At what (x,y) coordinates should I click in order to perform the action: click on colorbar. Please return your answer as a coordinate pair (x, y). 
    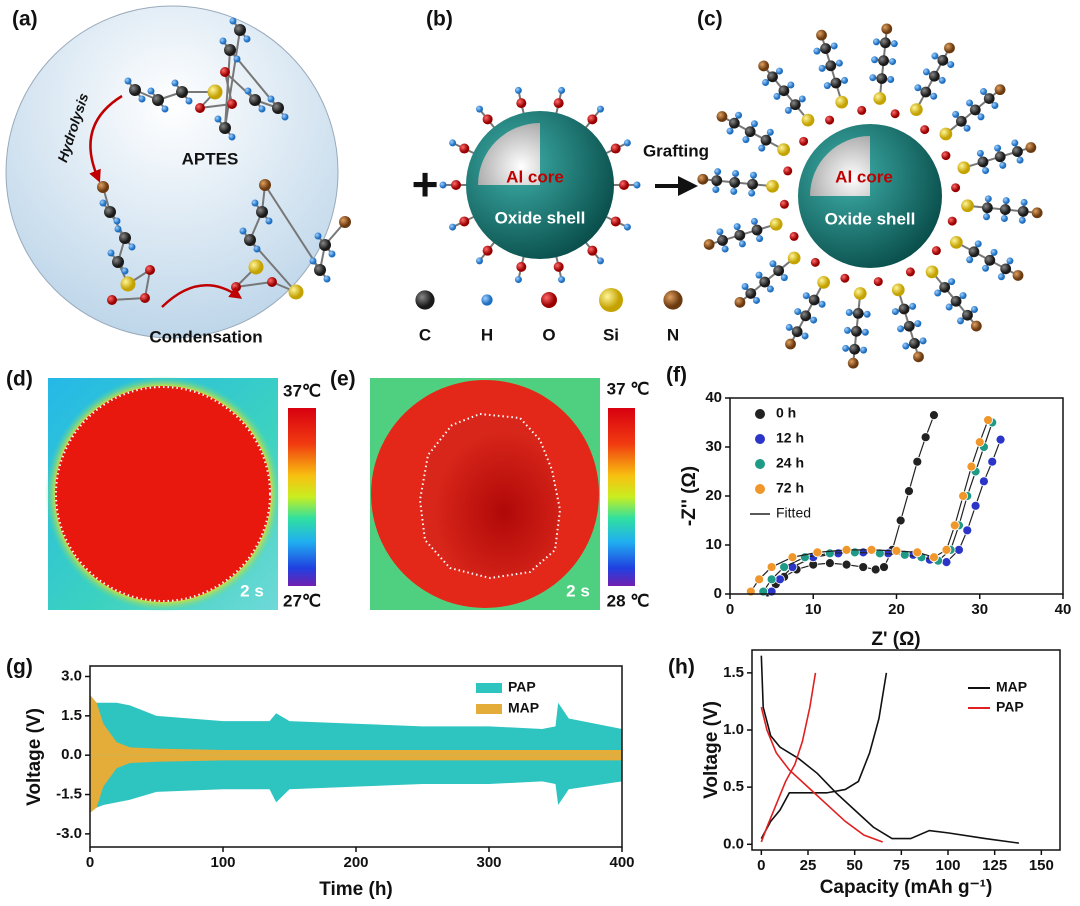
    Looking at the image, I should click on (621, 497).